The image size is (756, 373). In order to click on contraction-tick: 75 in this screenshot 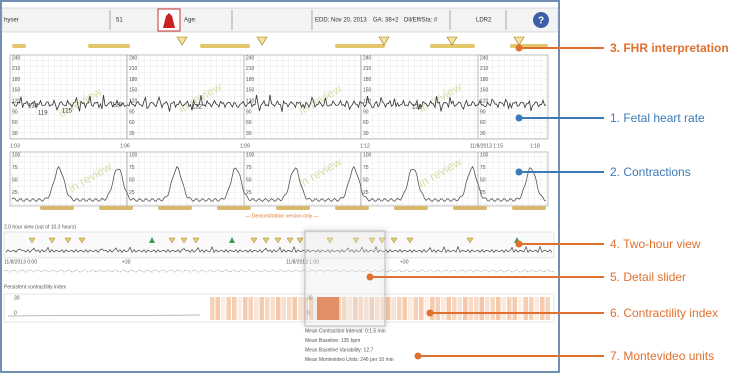, I will do `click(132, 168)`.